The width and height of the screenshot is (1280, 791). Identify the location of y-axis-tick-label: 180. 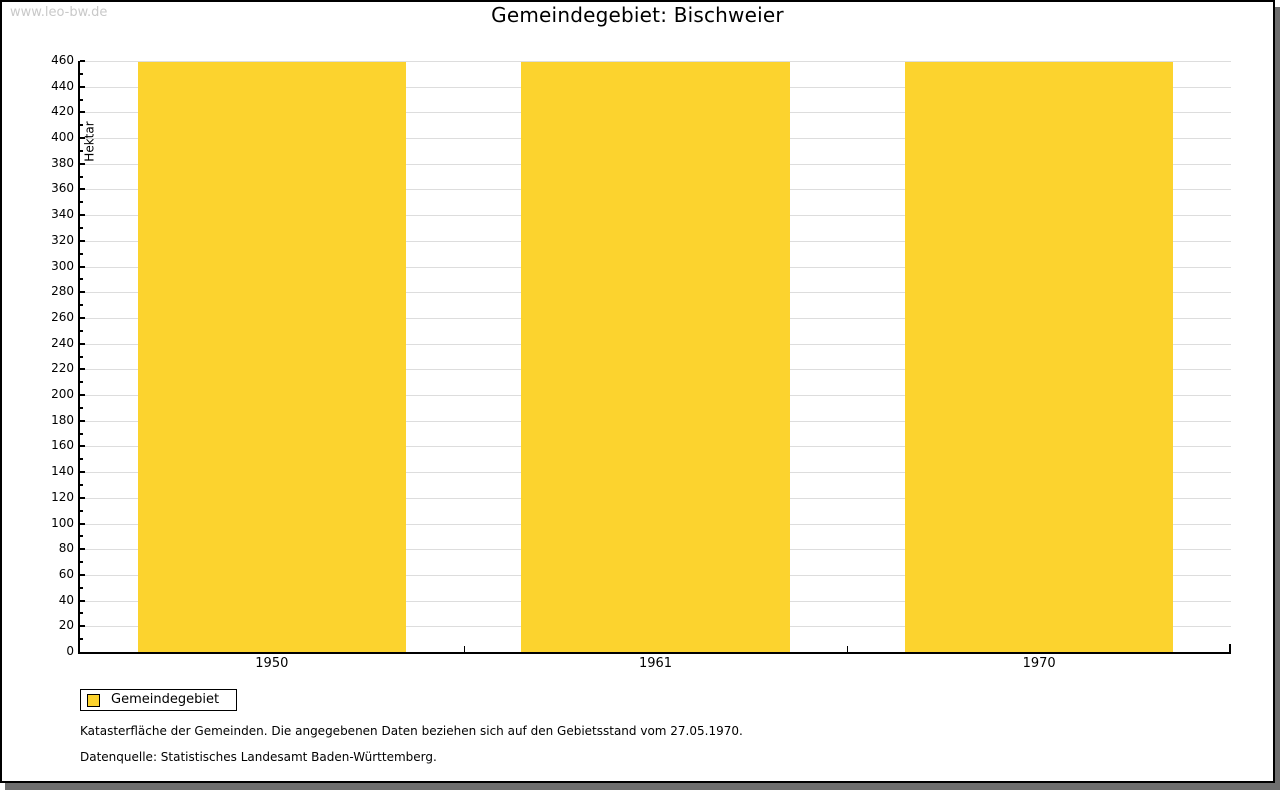
(62, 419).